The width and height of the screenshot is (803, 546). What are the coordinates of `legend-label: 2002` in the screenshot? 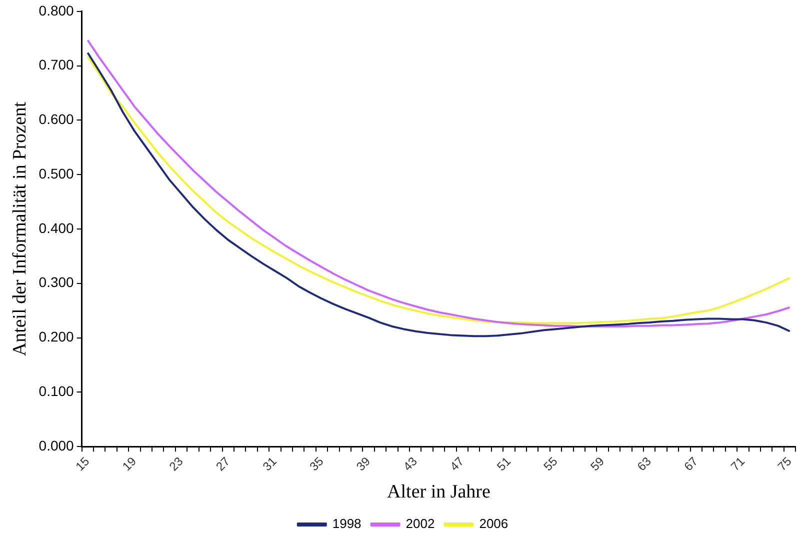 It's located at (420, 524).